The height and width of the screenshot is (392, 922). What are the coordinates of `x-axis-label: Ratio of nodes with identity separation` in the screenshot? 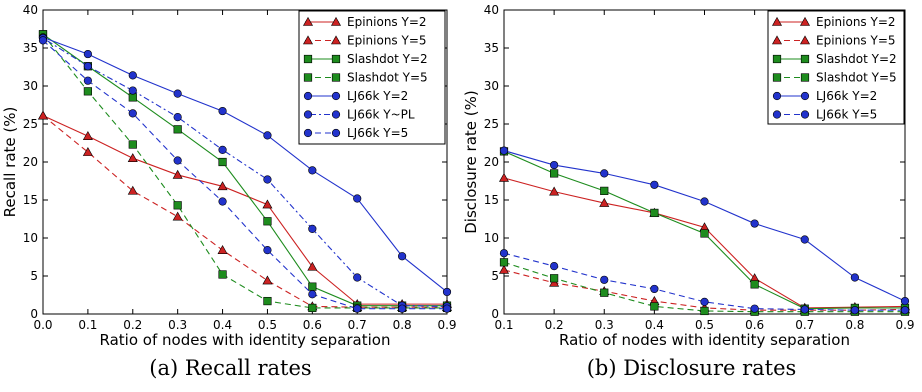 It's located at (245, 340).